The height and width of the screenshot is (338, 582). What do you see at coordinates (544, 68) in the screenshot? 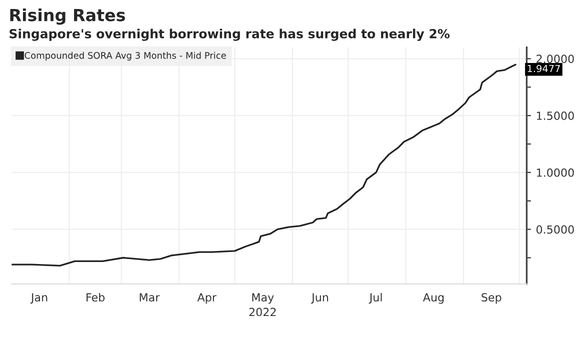
I see `annotation: 1.9477` at bounding box center [544, 68].